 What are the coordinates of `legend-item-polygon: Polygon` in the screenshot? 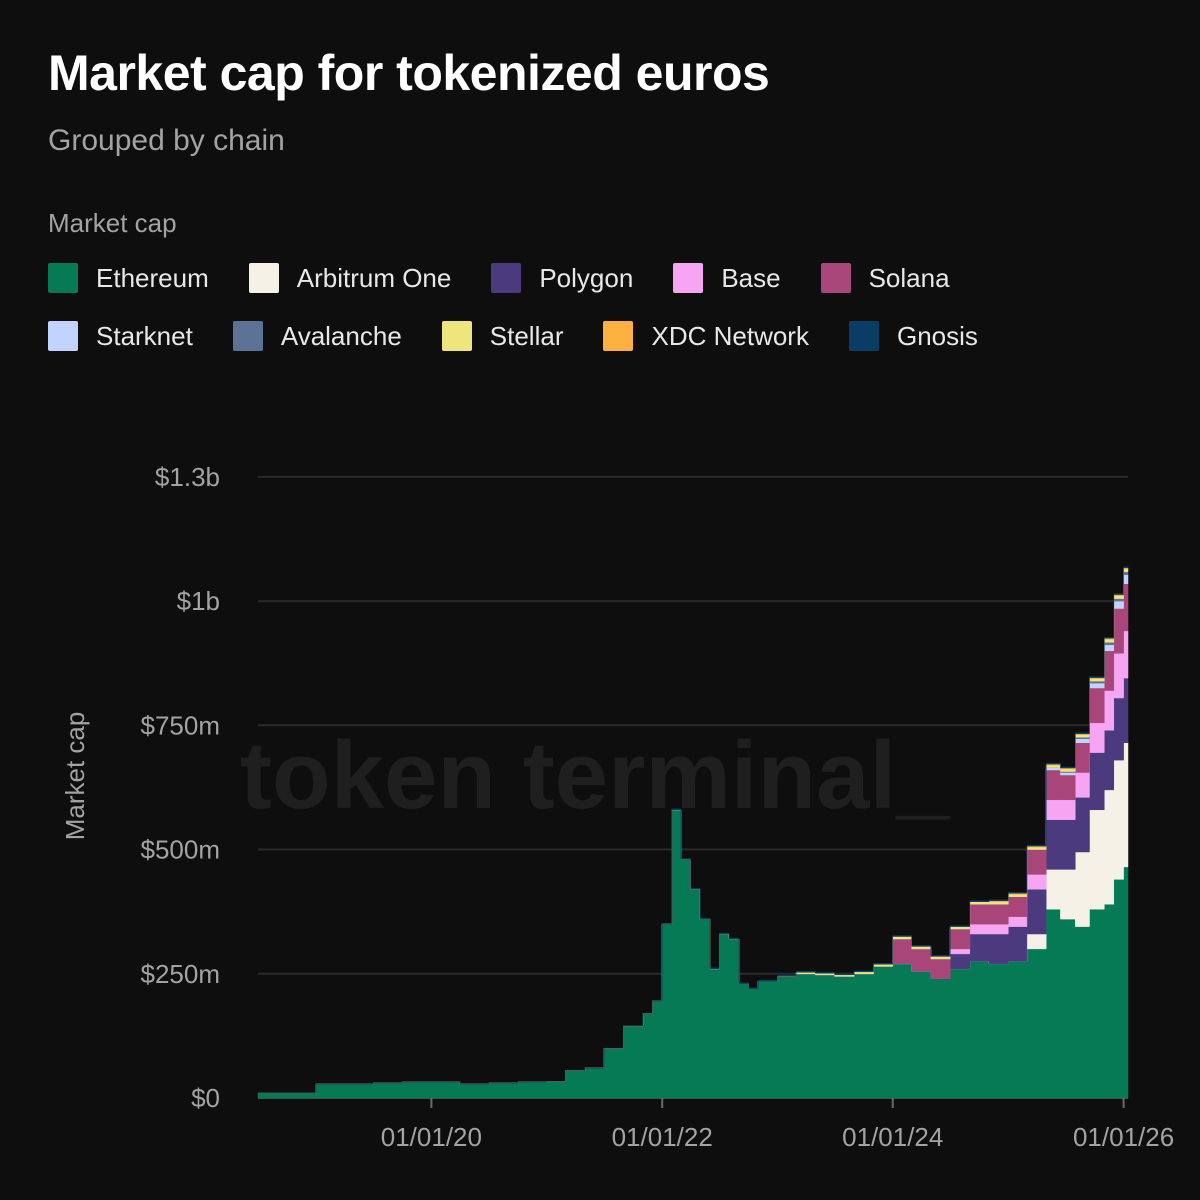 It's located at (562, 278).